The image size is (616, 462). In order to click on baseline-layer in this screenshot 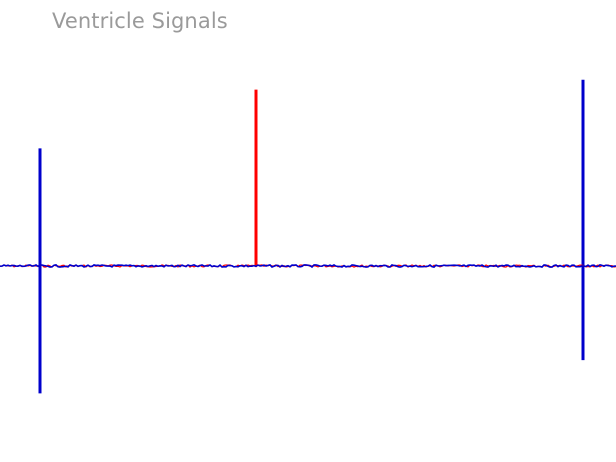, I will do `click(308, 266)`.